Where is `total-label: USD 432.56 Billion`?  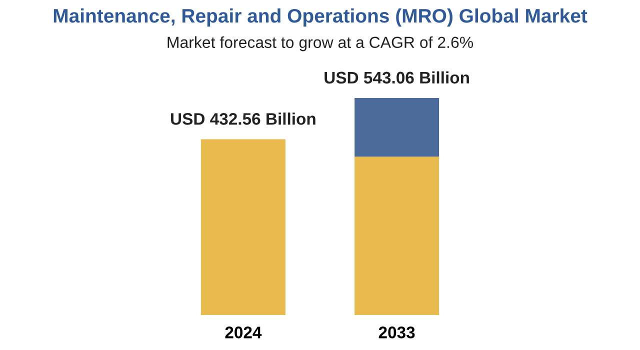
total-label: USD 432.56 Billion is located at coordinates (243, 118).